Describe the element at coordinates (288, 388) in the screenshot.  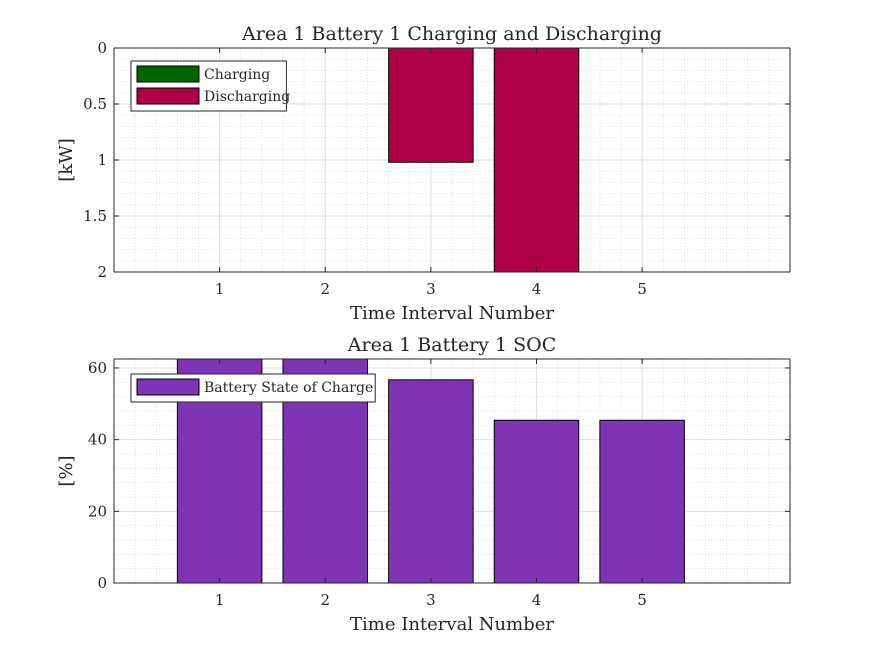
I see `legend-label-battery-state-of-charge: Battery State of Charge` at that location.